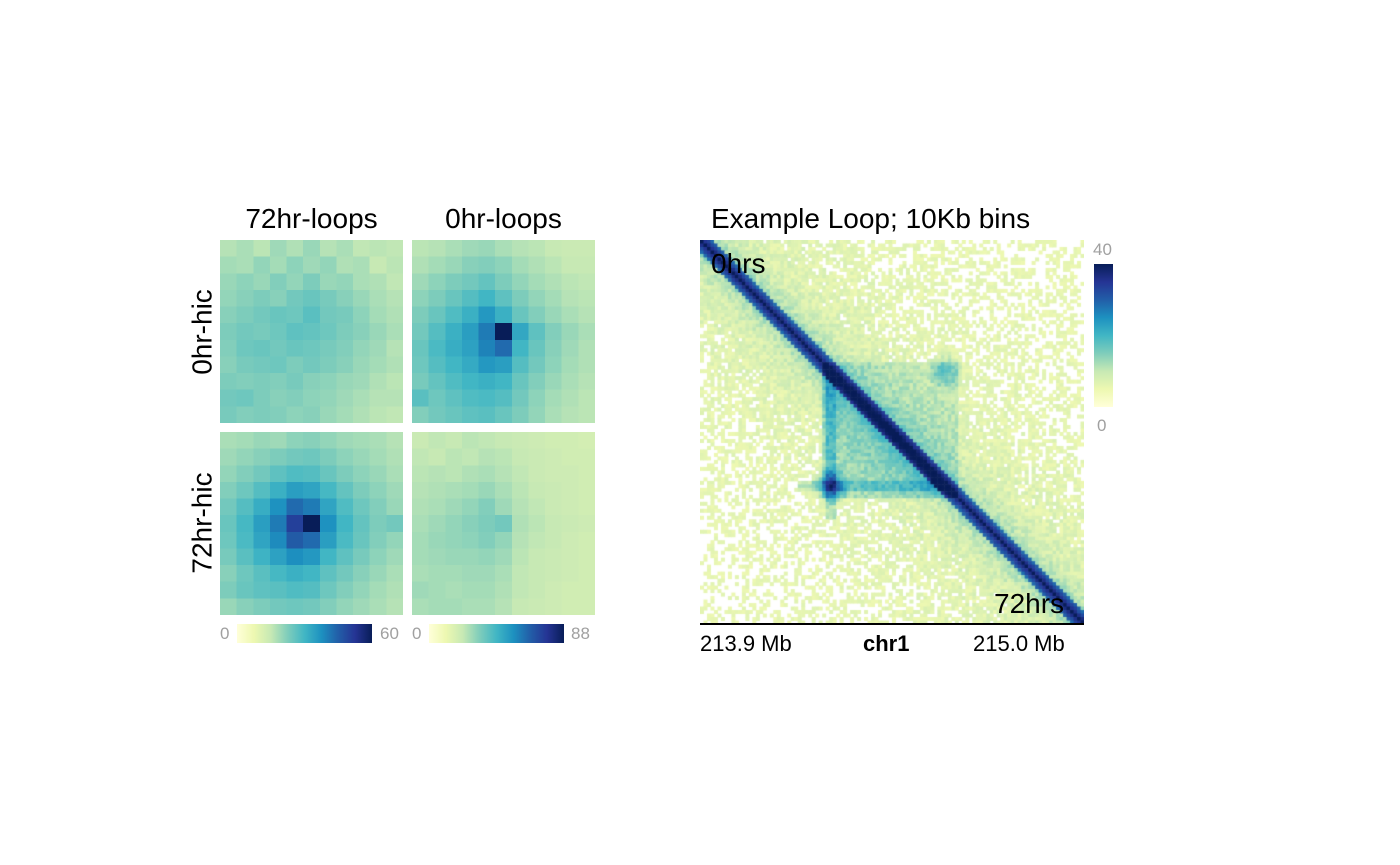 The height and width of the screenshot is (865, 1400). I want to click on colorbar-max-72hr-loops: 60, so click(389, 633).